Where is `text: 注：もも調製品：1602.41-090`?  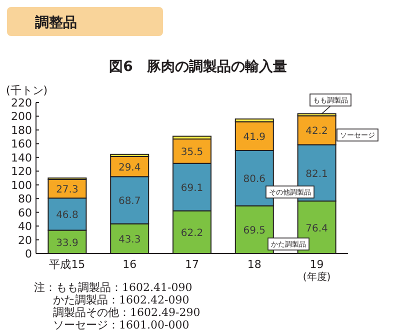
text: 注：もも調製品：1602.41-090 is located at coordinates (113, 287).